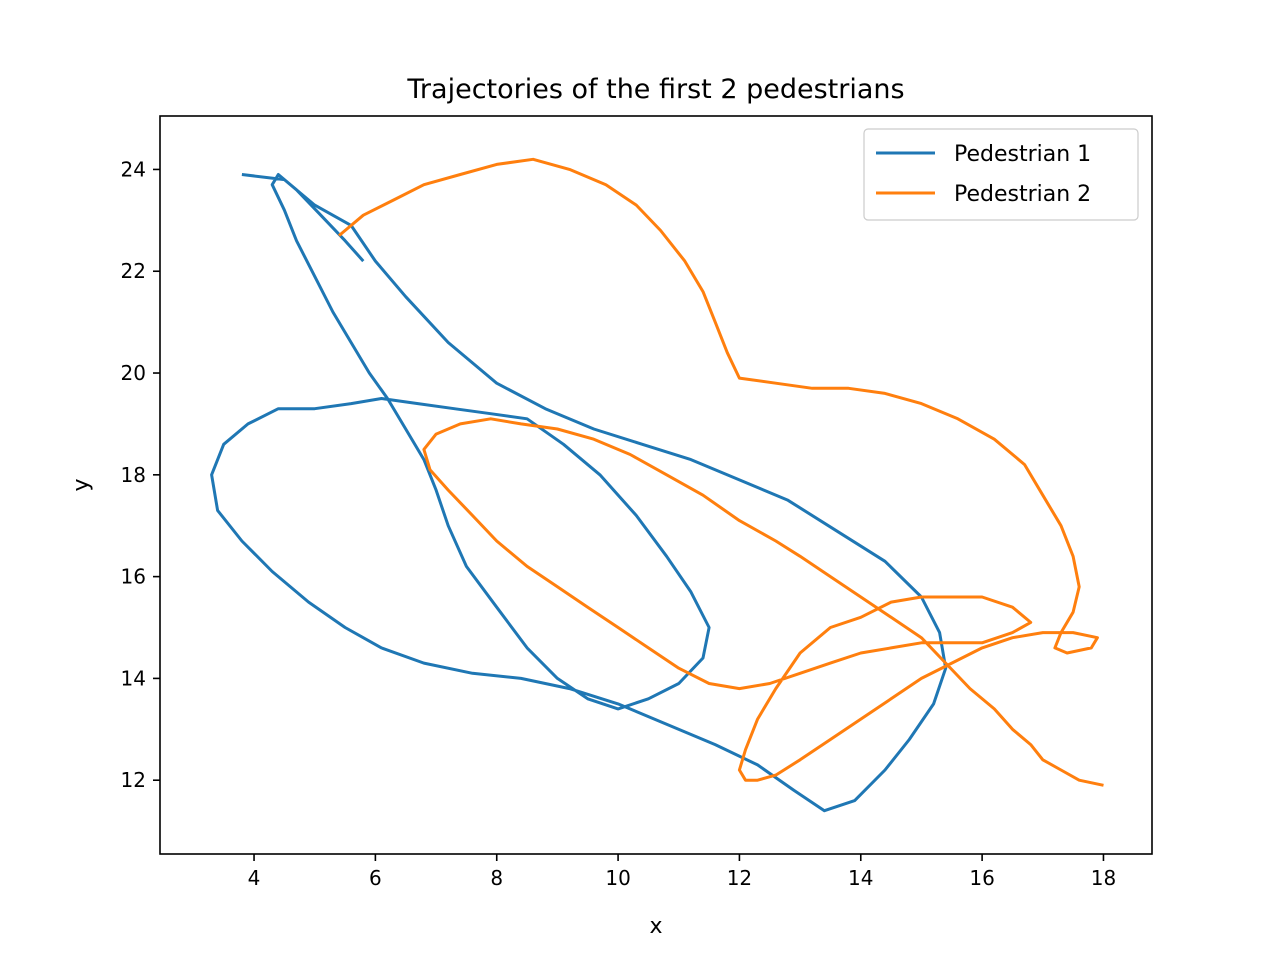 Image resolution: width=1280 pixels, height=960 pixels. I want to click on x-tick-label: 18, so click(1103, 878).